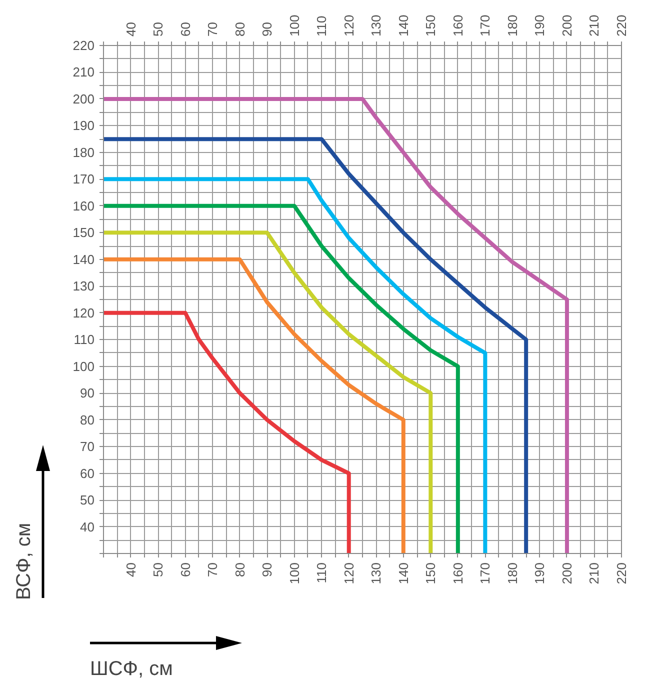 The image size is (646, 679). I want to click on y-tick-label: 180, so click(83, 152).